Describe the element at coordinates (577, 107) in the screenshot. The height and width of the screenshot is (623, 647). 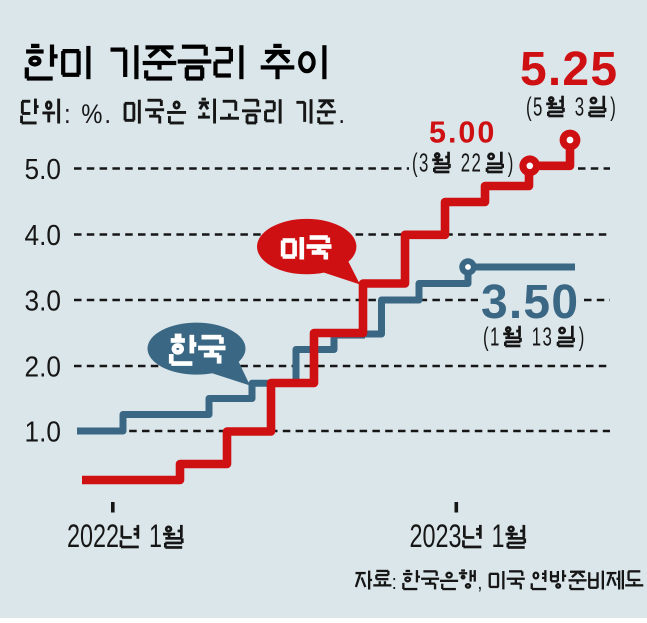
I see `svg-text: 3` at that location.